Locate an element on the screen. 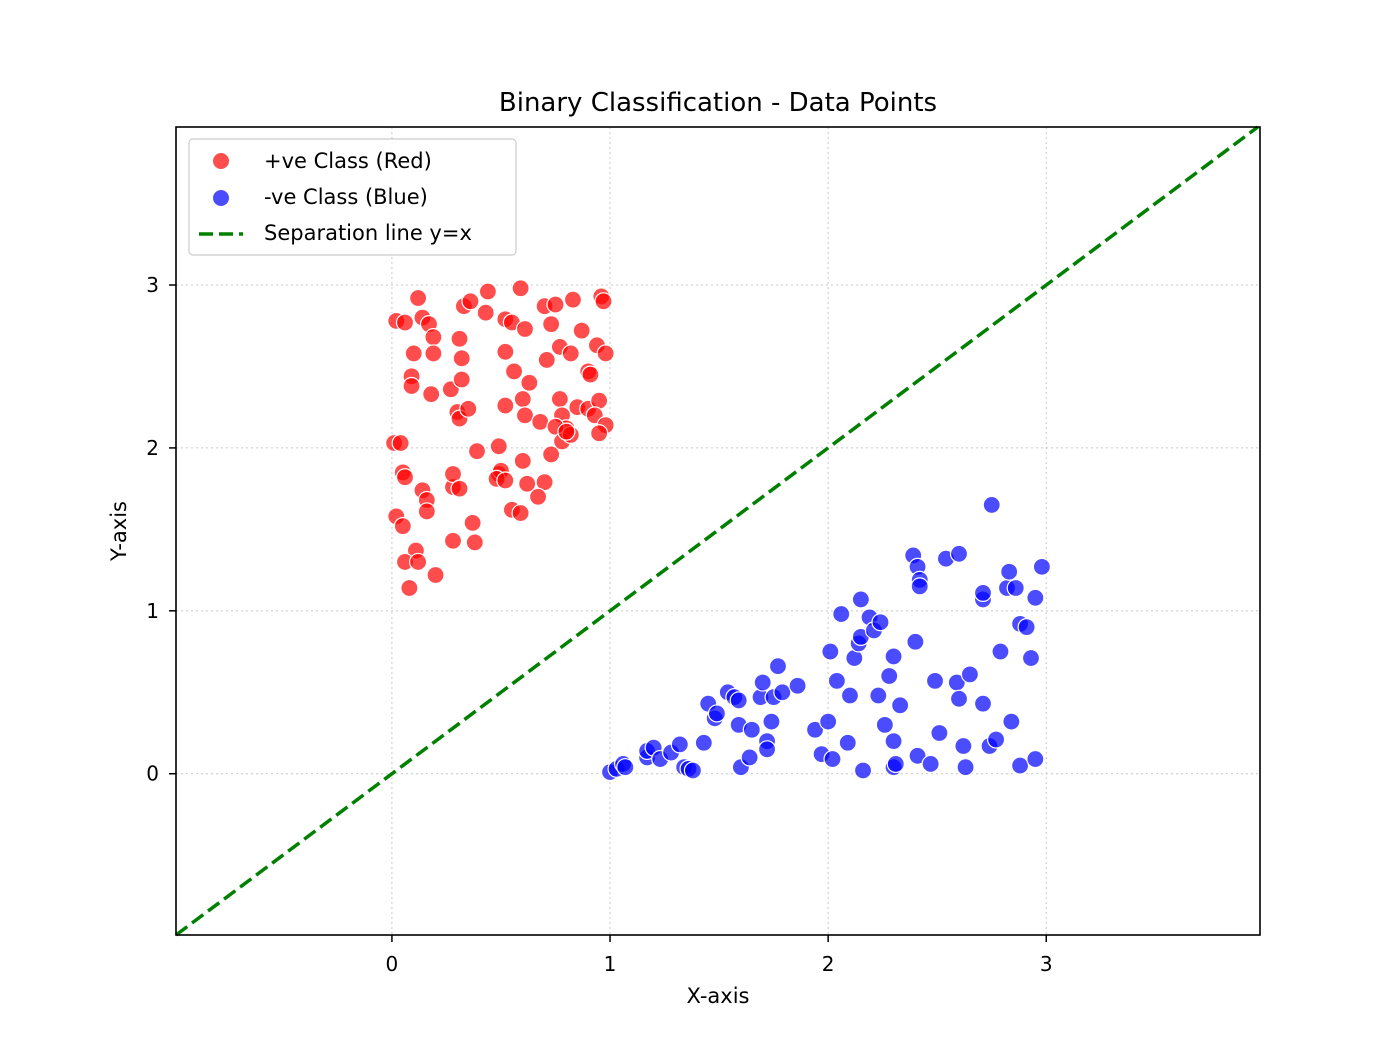  x-tick-label: 1 is located at coordinates (610, 964).